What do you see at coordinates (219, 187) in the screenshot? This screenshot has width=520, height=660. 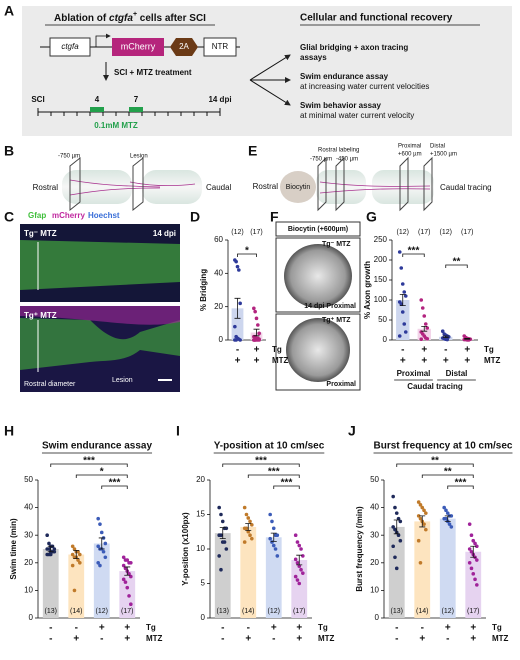 I see `side-label: Caudal` at bounding box center [219, 187].